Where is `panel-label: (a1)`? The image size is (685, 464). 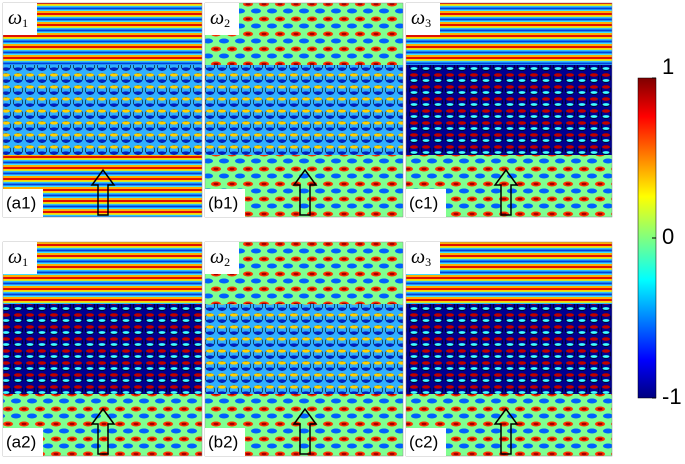 panel-label: (a1) is located at coordinates (21, 202).